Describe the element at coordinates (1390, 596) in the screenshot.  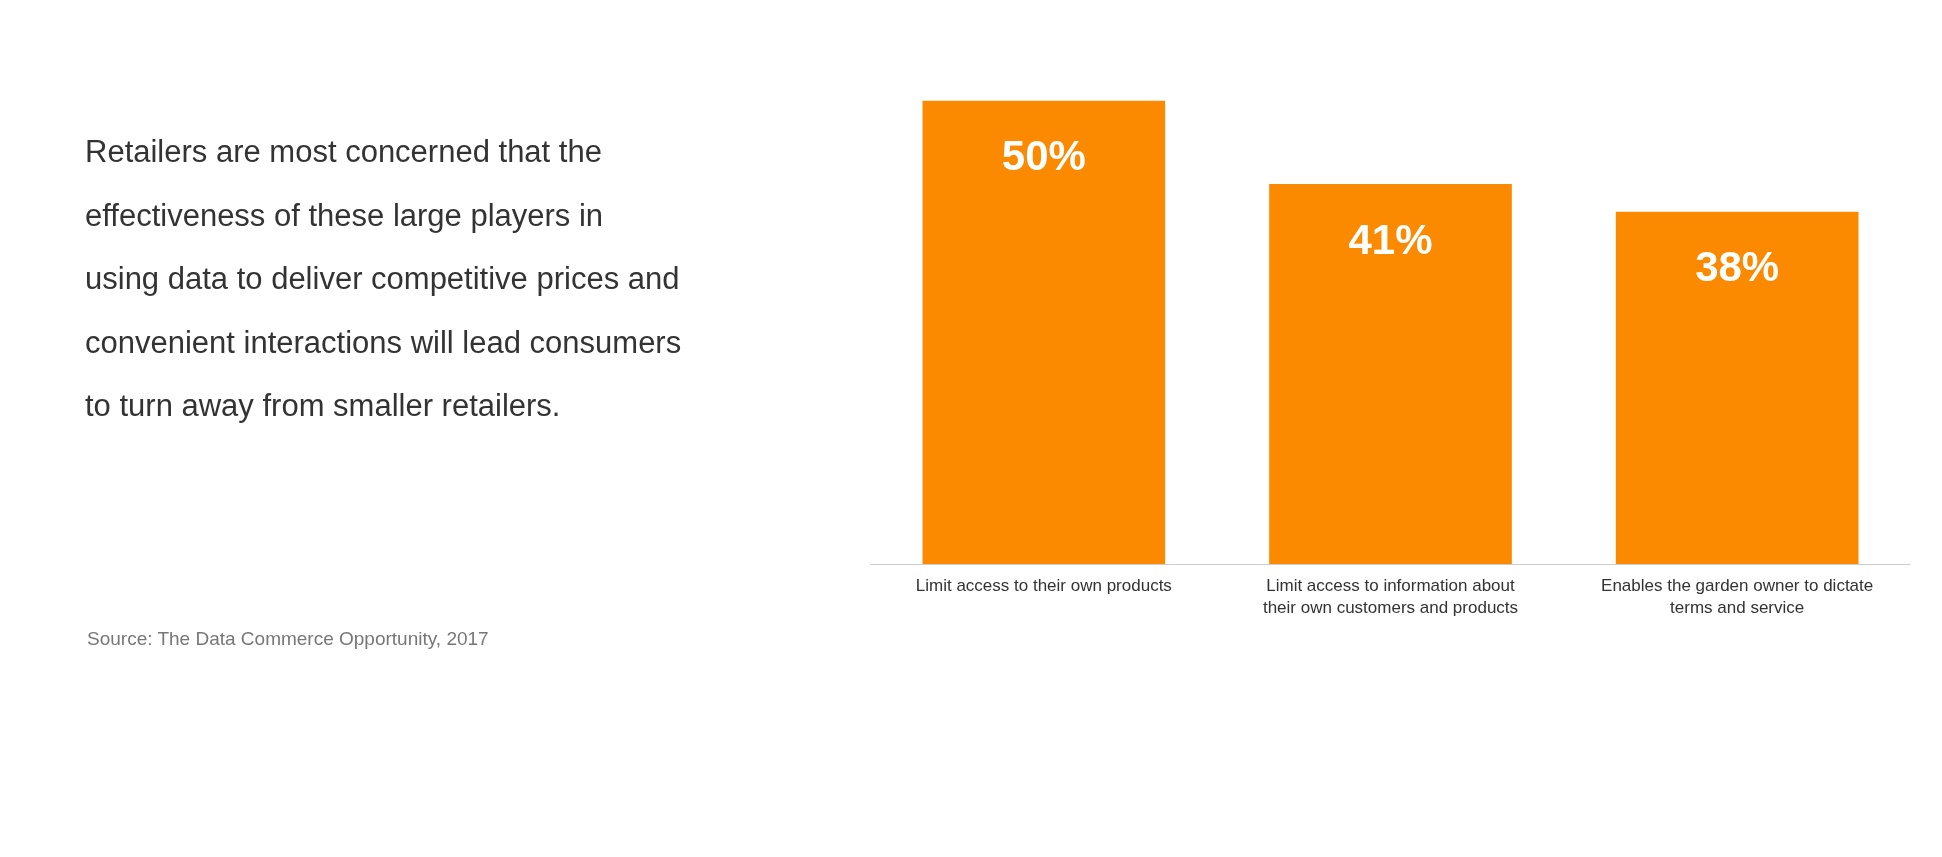
I see `x-tick-label: Limit access to information about their own customers and products` at that location.